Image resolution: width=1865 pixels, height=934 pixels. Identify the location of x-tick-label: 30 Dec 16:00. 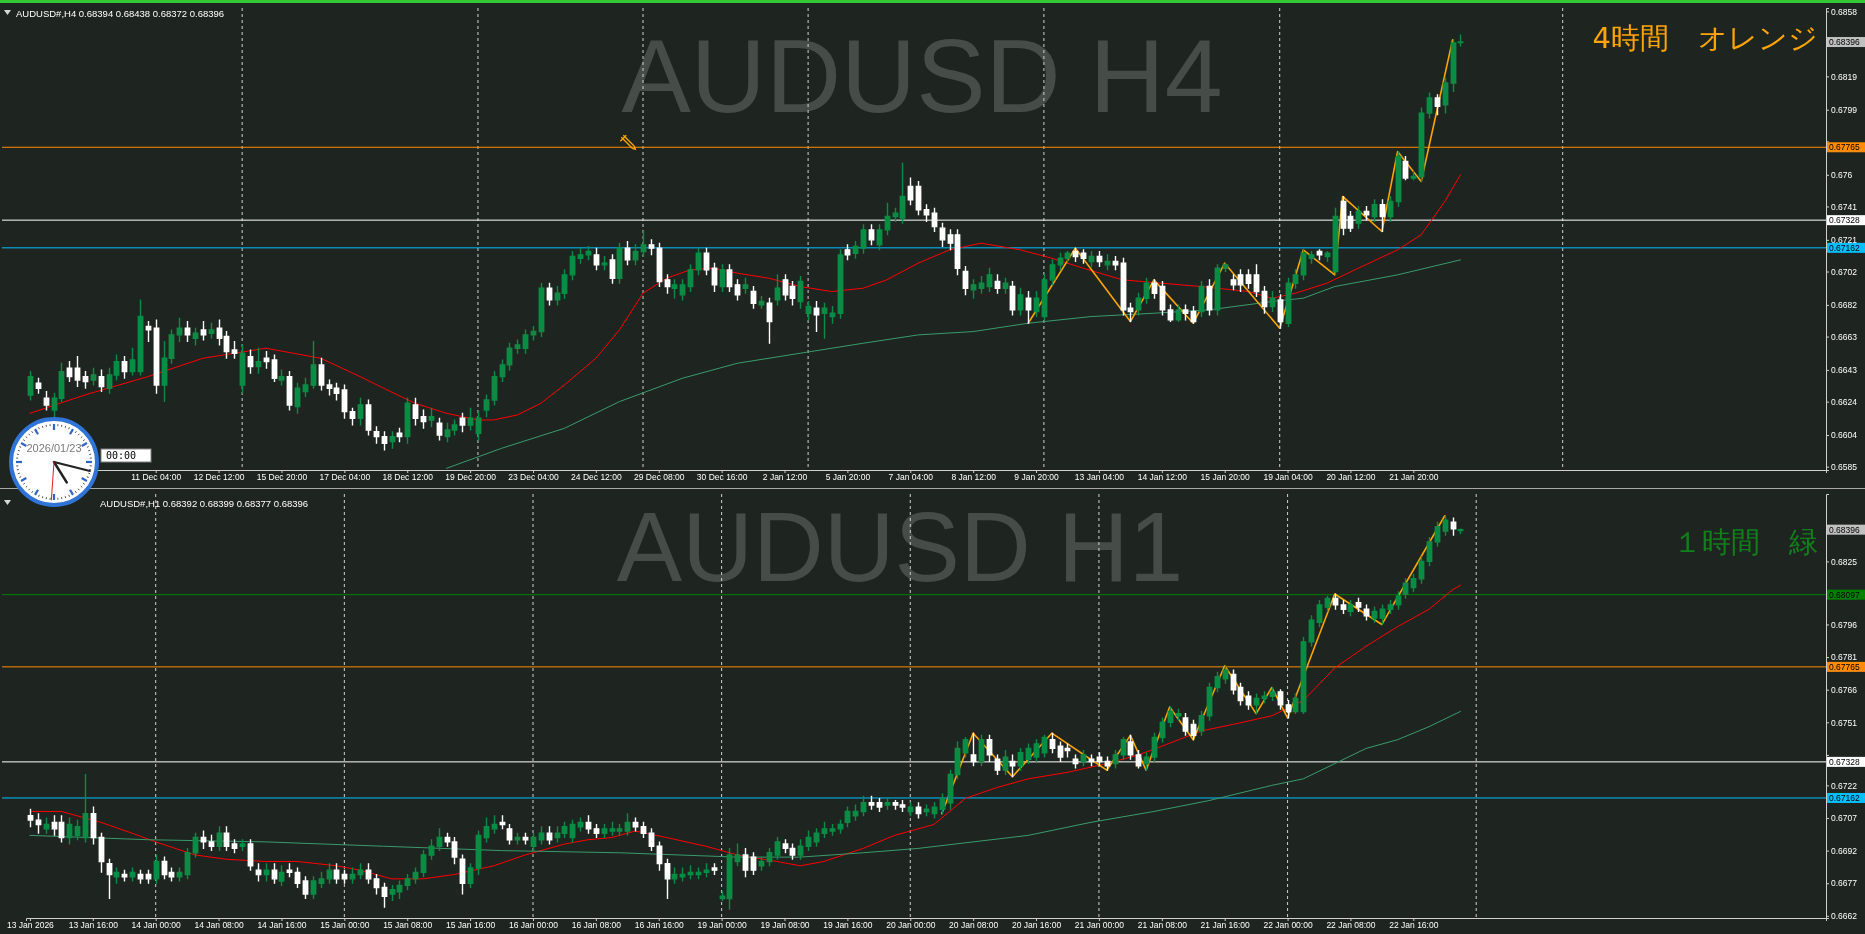
(722, 477).